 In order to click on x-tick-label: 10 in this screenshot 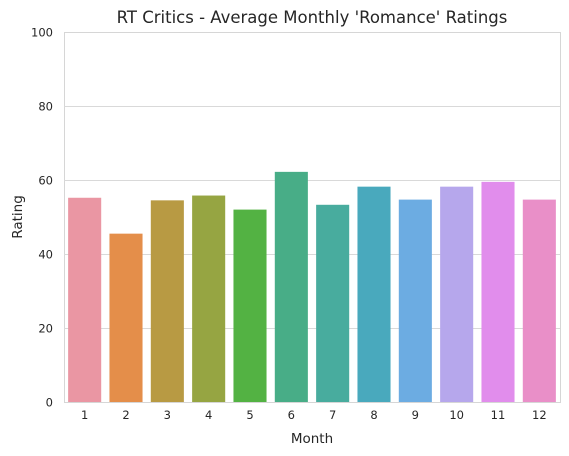, I will do `click(456, 415)`.